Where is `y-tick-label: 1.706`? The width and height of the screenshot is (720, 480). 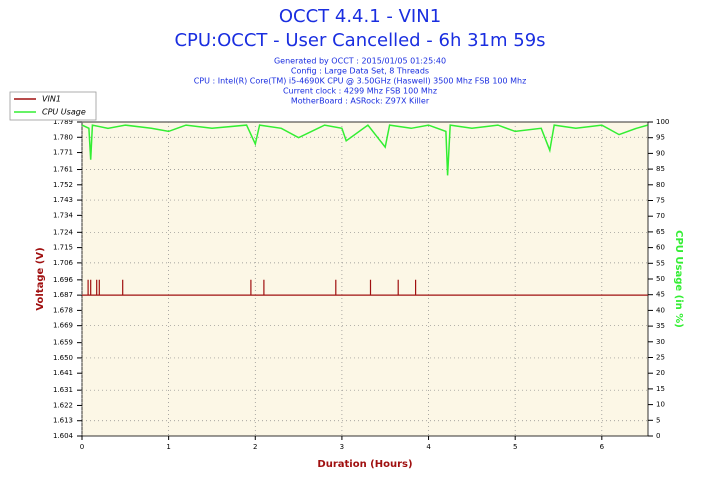
y-tick-label: 1.706 is located at coordinates (63, 263).